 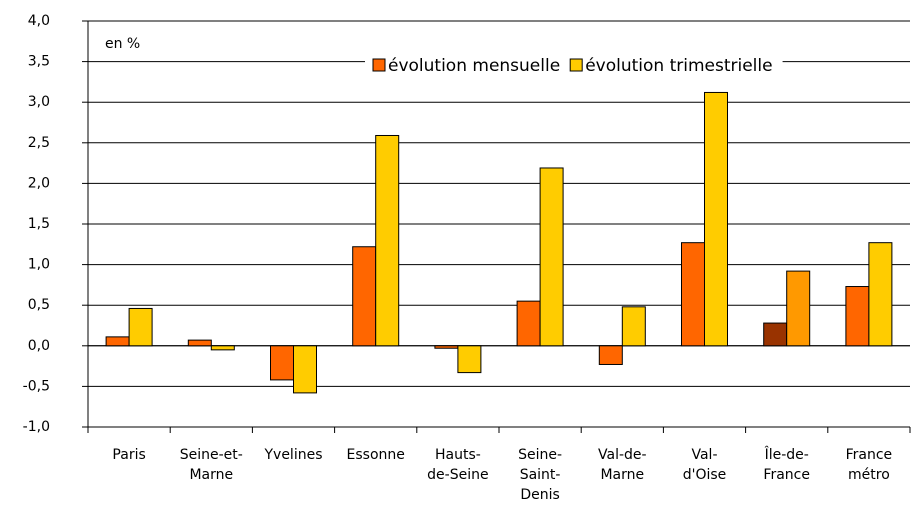 I want to click on x-tick-label: de-Seine, so click(x=457, y=475).